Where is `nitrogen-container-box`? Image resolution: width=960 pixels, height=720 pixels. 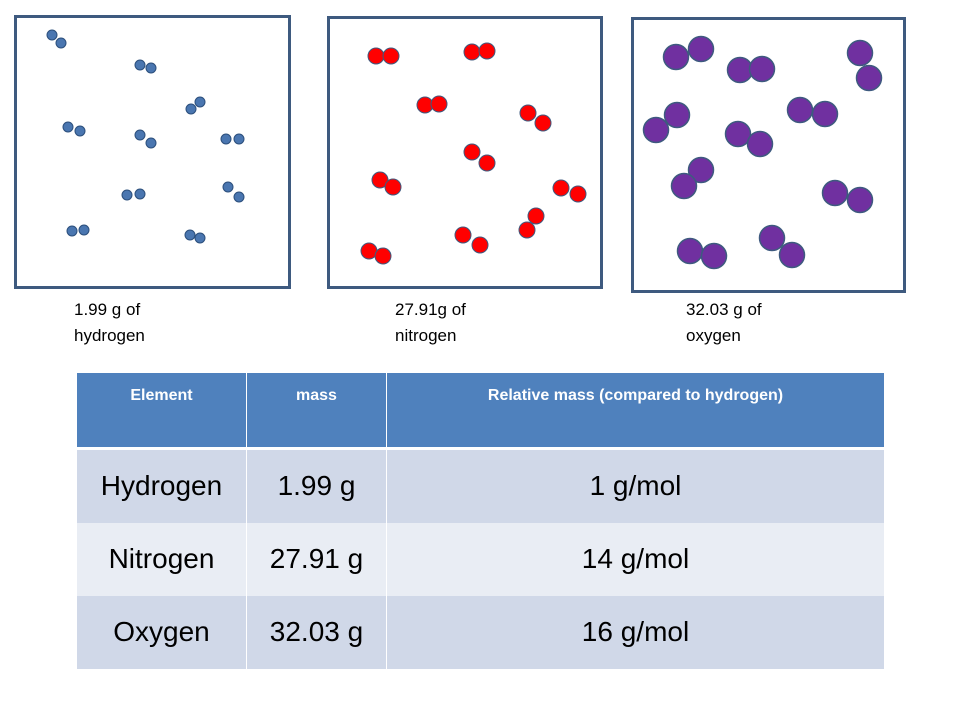 nitrogen-container-box is located at coordinates (465, 152).